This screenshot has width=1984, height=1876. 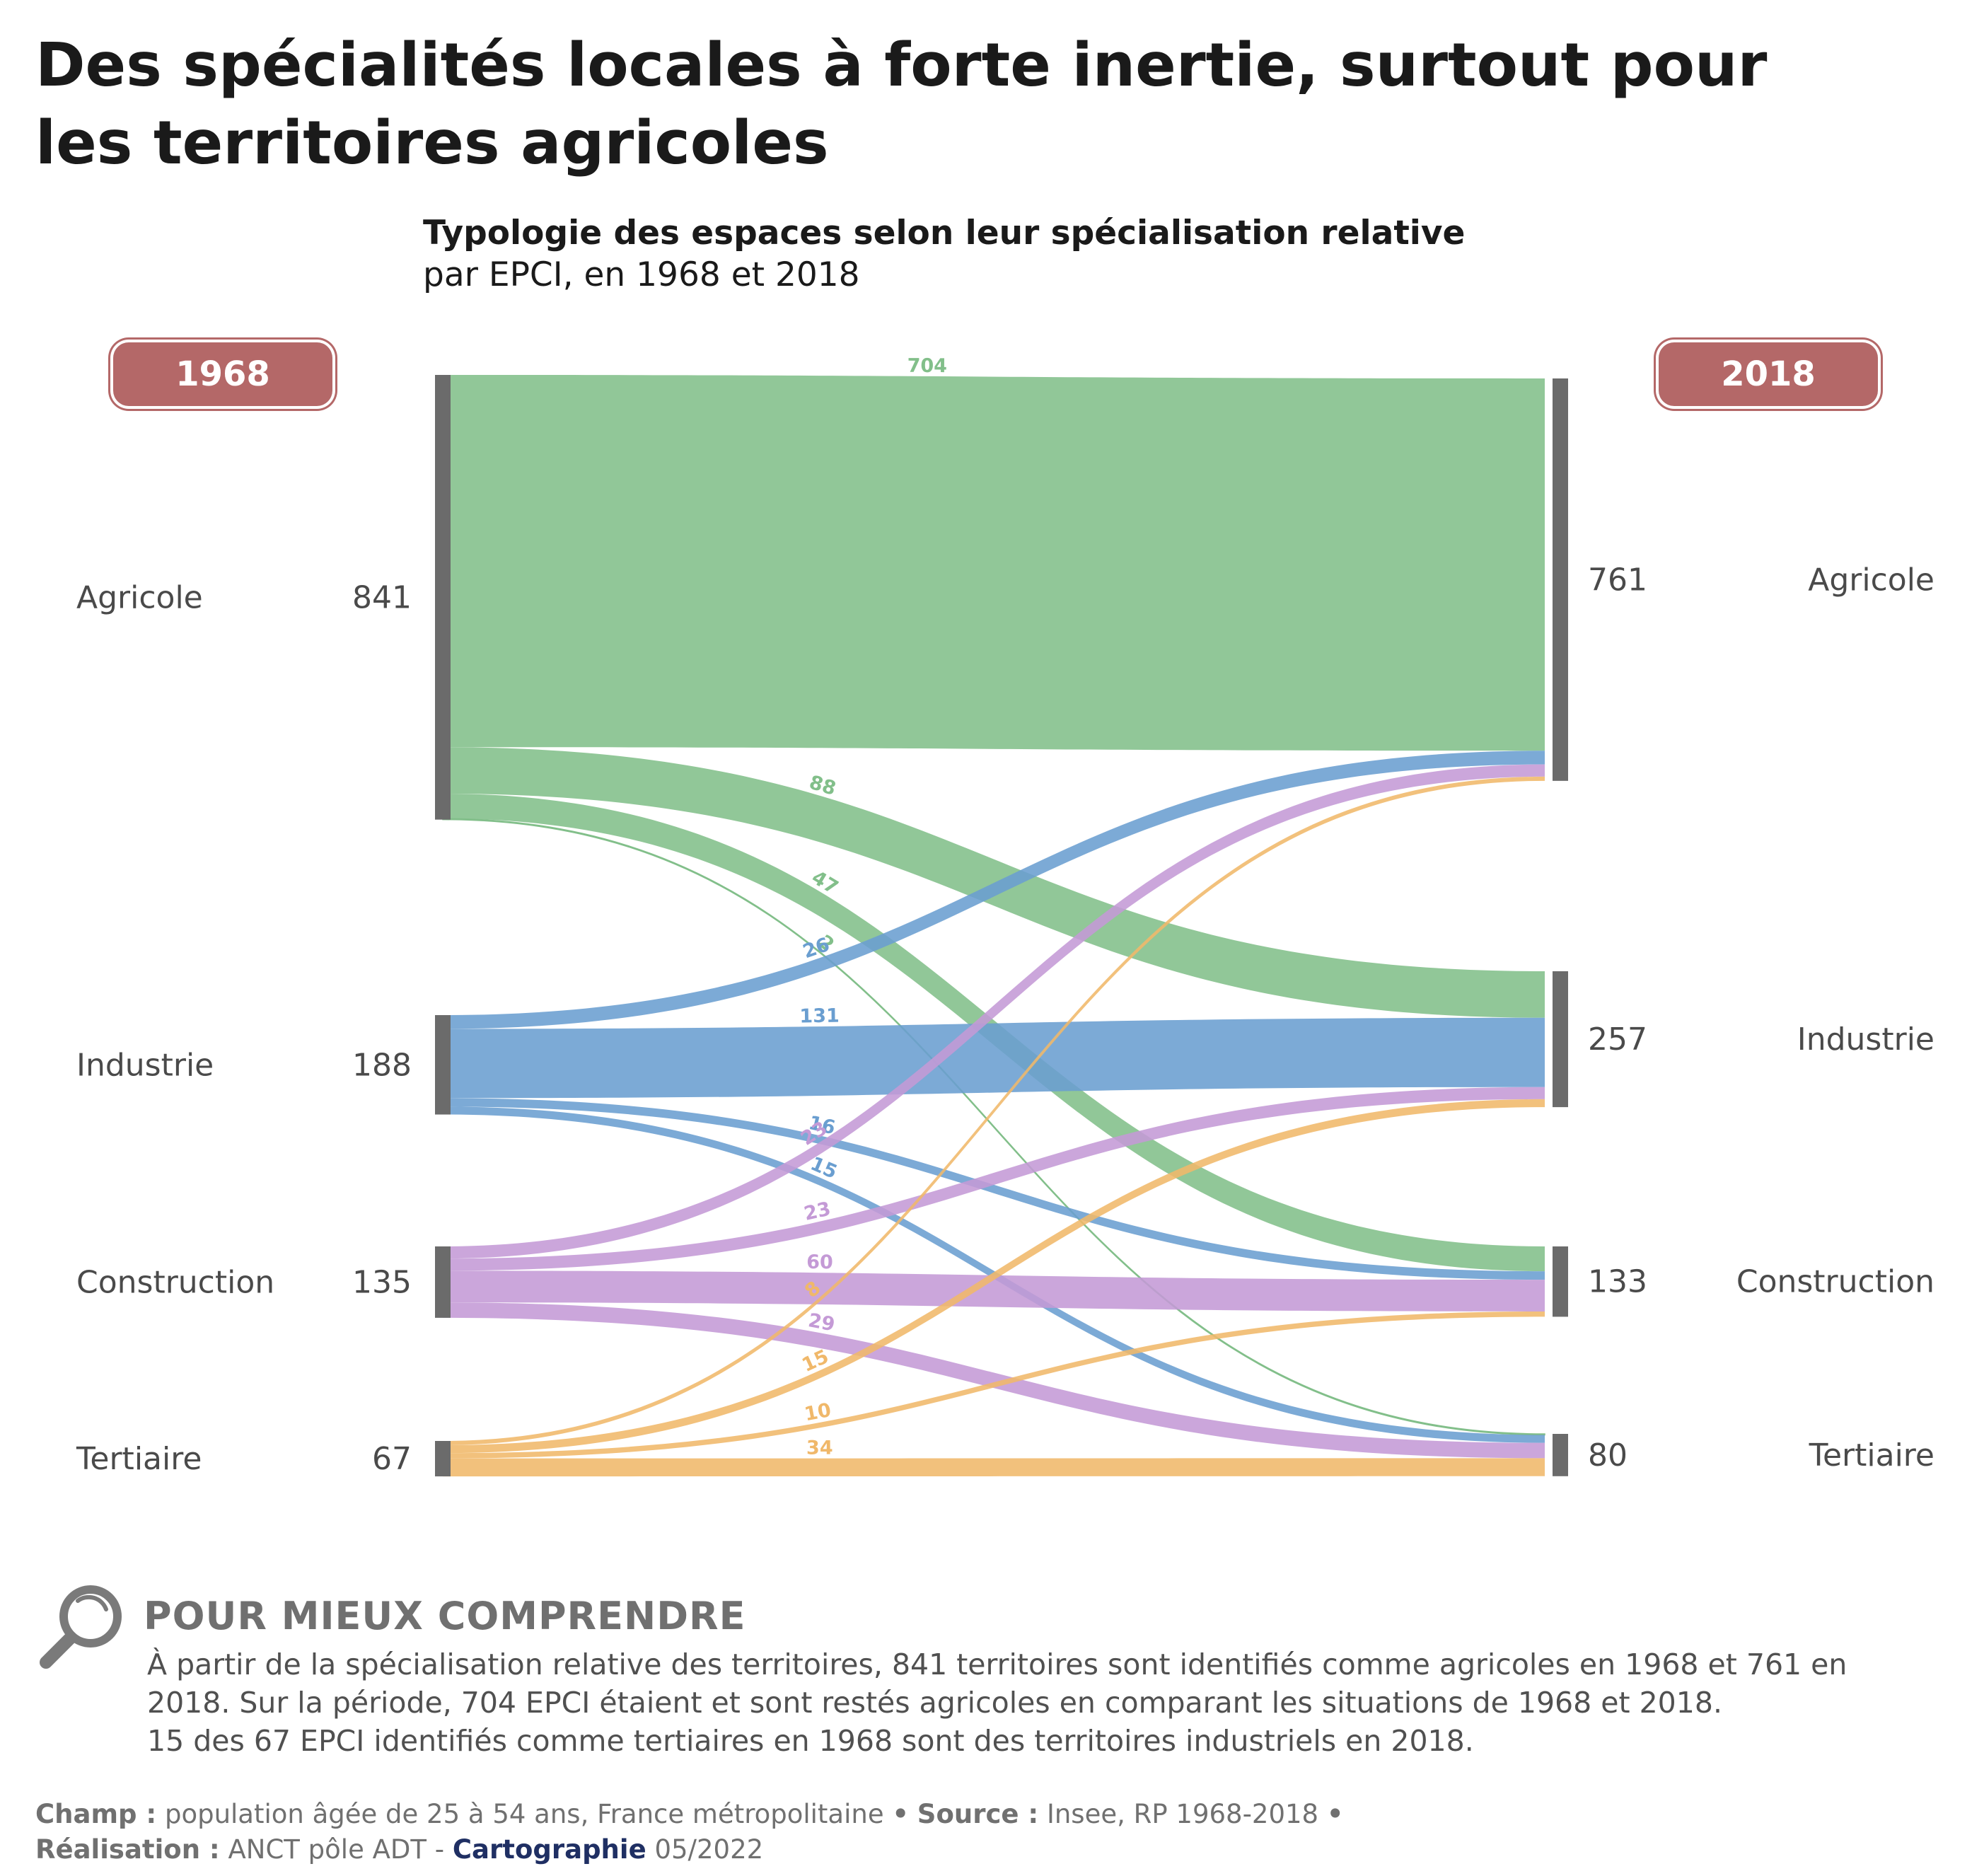 What do you see at coordinates (819, 1262) in the screenshot?
I see `link-value-label: 60` at bounding box center [819, 1262].